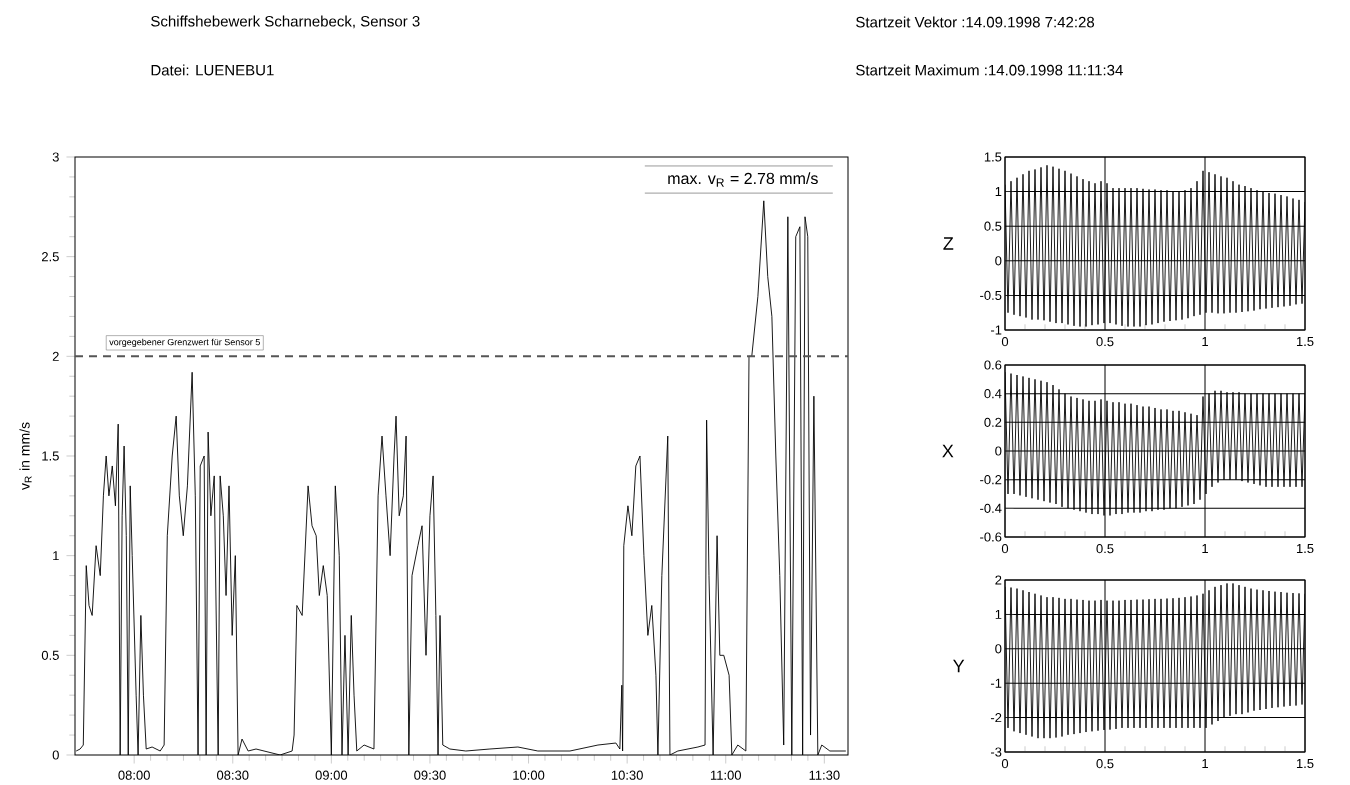 This screenshot has height=785, width=1350. Describe the element at coordinates (959, 666) in the screenshot. I see `y-axis-title: Y` at that location.